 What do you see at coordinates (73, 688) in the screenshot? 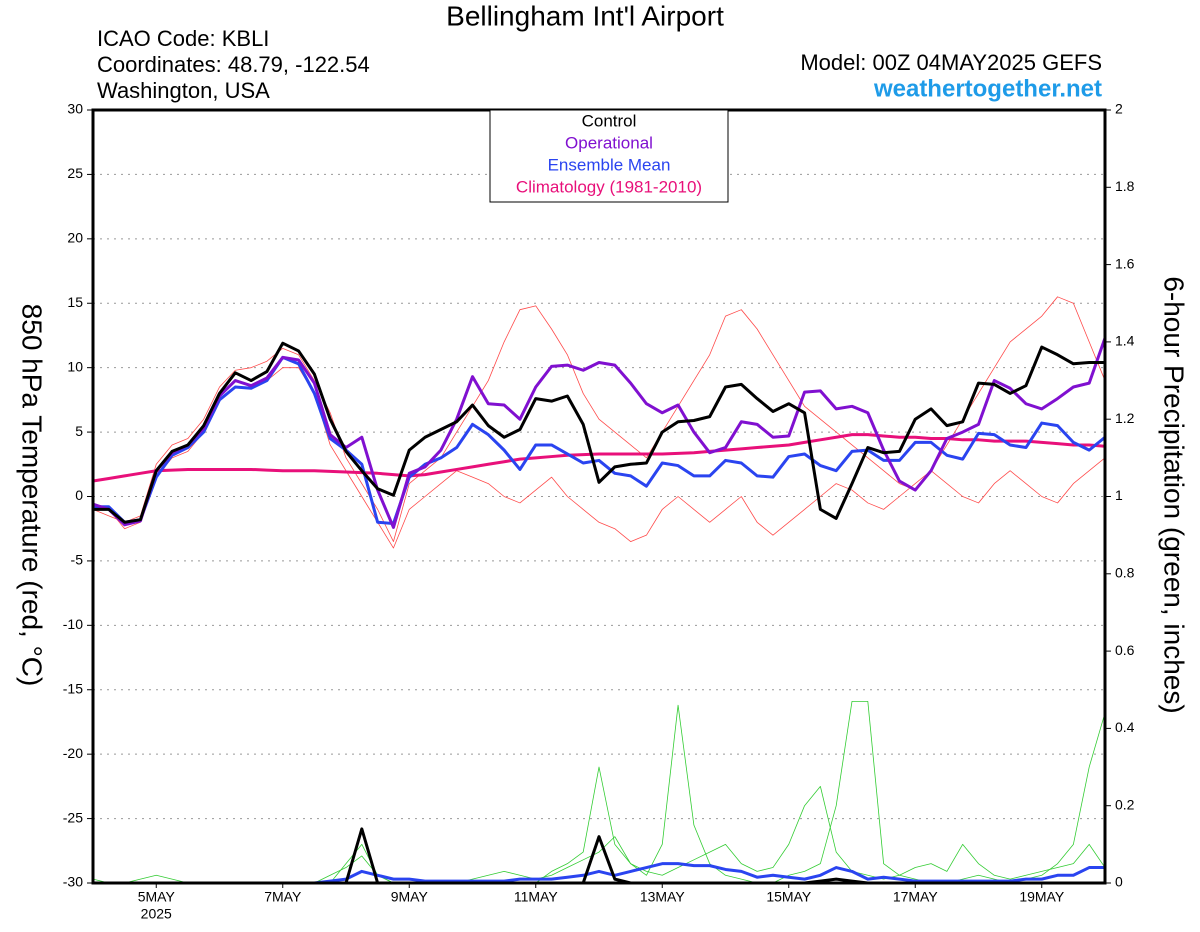
I see `y-tick-label: -15` at bounding box center [73, 688].